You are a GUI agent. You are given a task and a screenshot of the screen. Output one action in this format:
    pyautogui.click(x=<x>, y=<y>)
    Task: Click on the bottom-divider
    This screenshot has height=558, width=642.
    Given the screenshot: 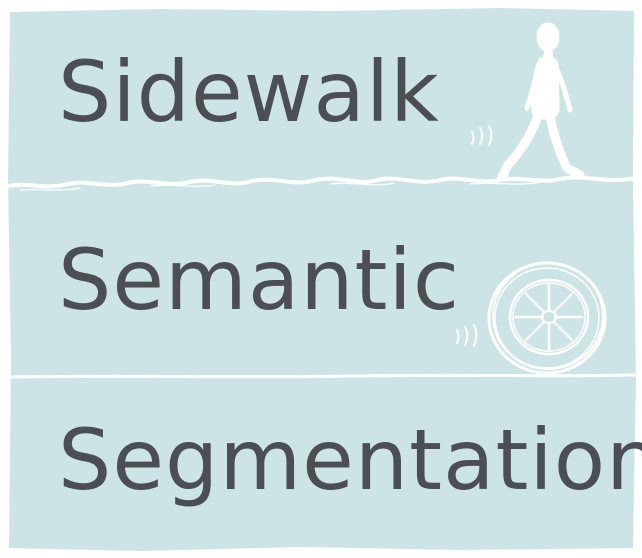 What is the action you would take?
    pyautogui.click(x=322, y=376)
    